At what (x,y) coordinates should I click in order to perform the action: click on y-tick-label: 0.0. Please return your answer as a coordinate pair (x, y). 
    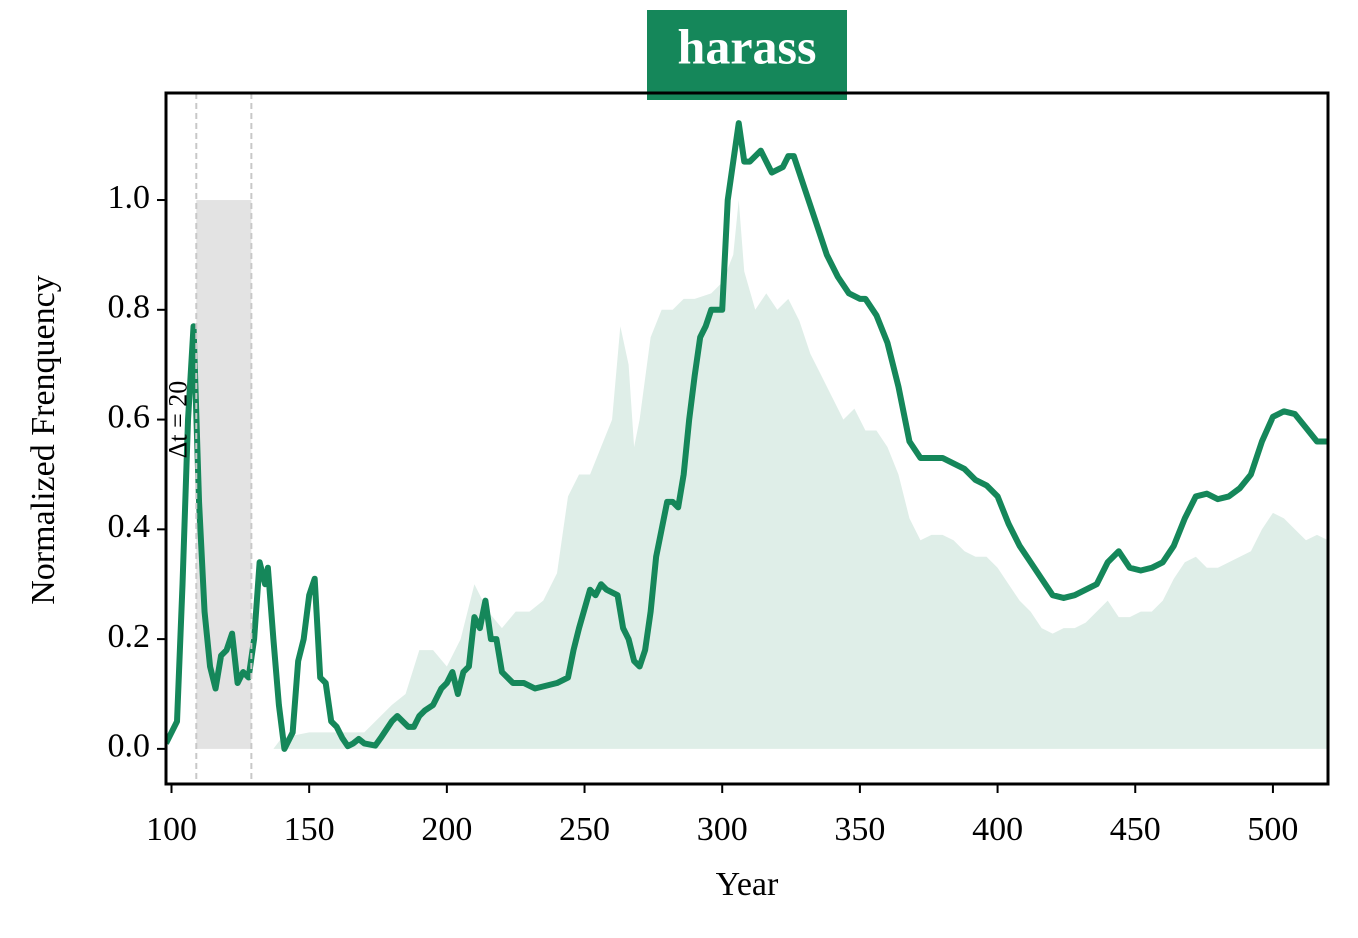
    Looking at the image, I should click on (129, 746).